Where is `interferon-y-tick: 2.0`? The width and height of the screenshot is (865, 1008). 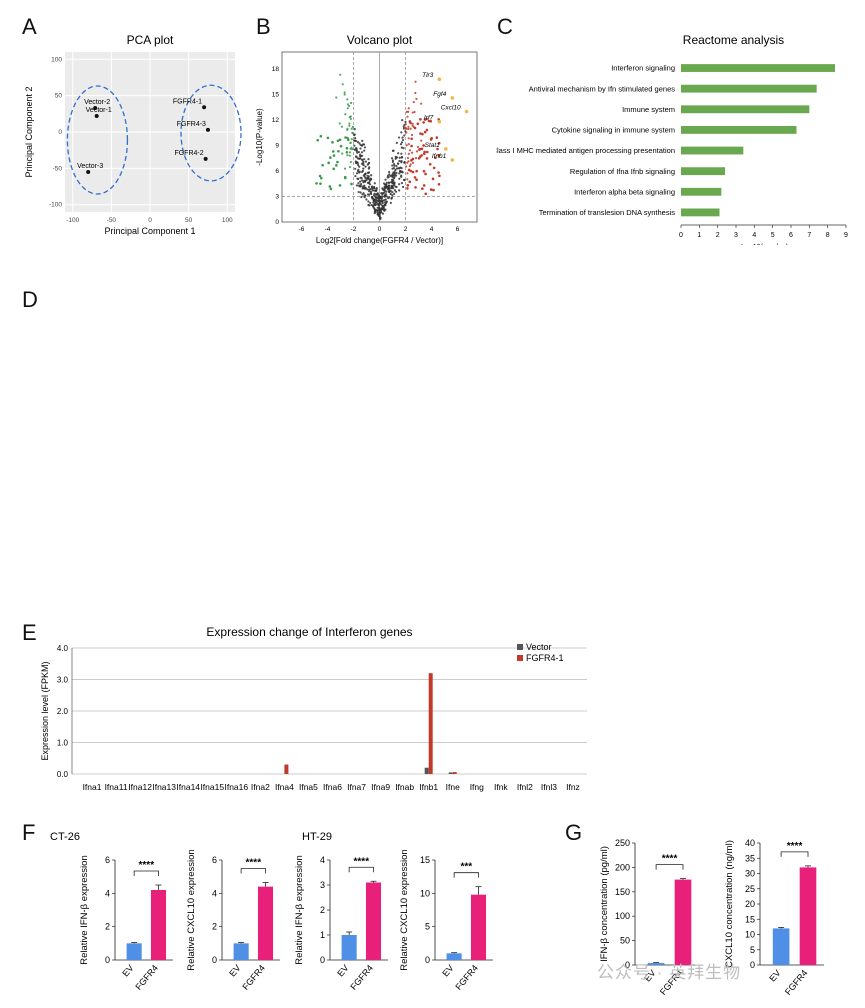 interferon-y-tick: 2.0 is located at coordinates (63, 711).